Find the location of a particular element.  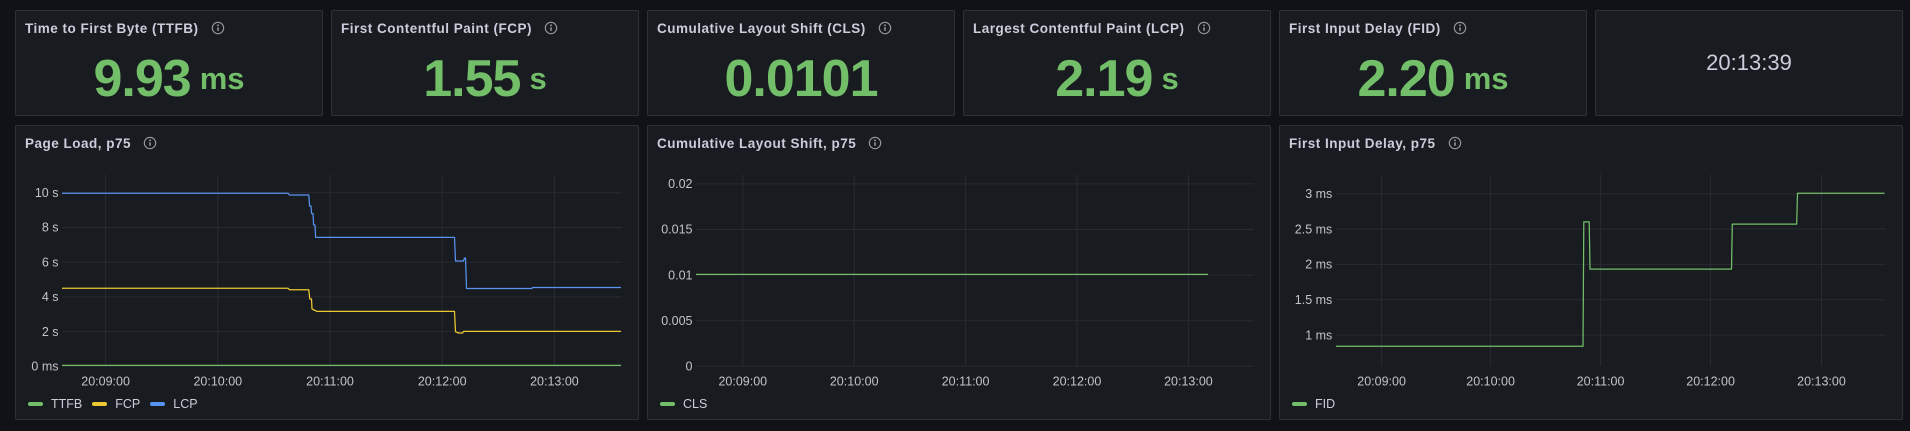

svg-text: 0.015 is located at coordinates (676, 230).